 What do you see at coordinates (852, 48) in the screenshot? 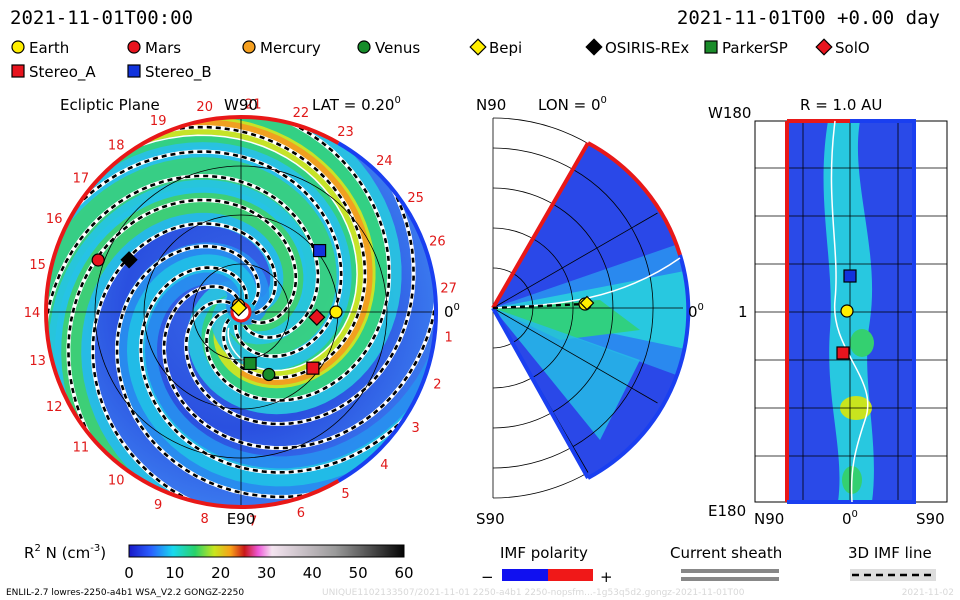
I see `legend-label-solo: SolO` at bounding box center [852, 48].